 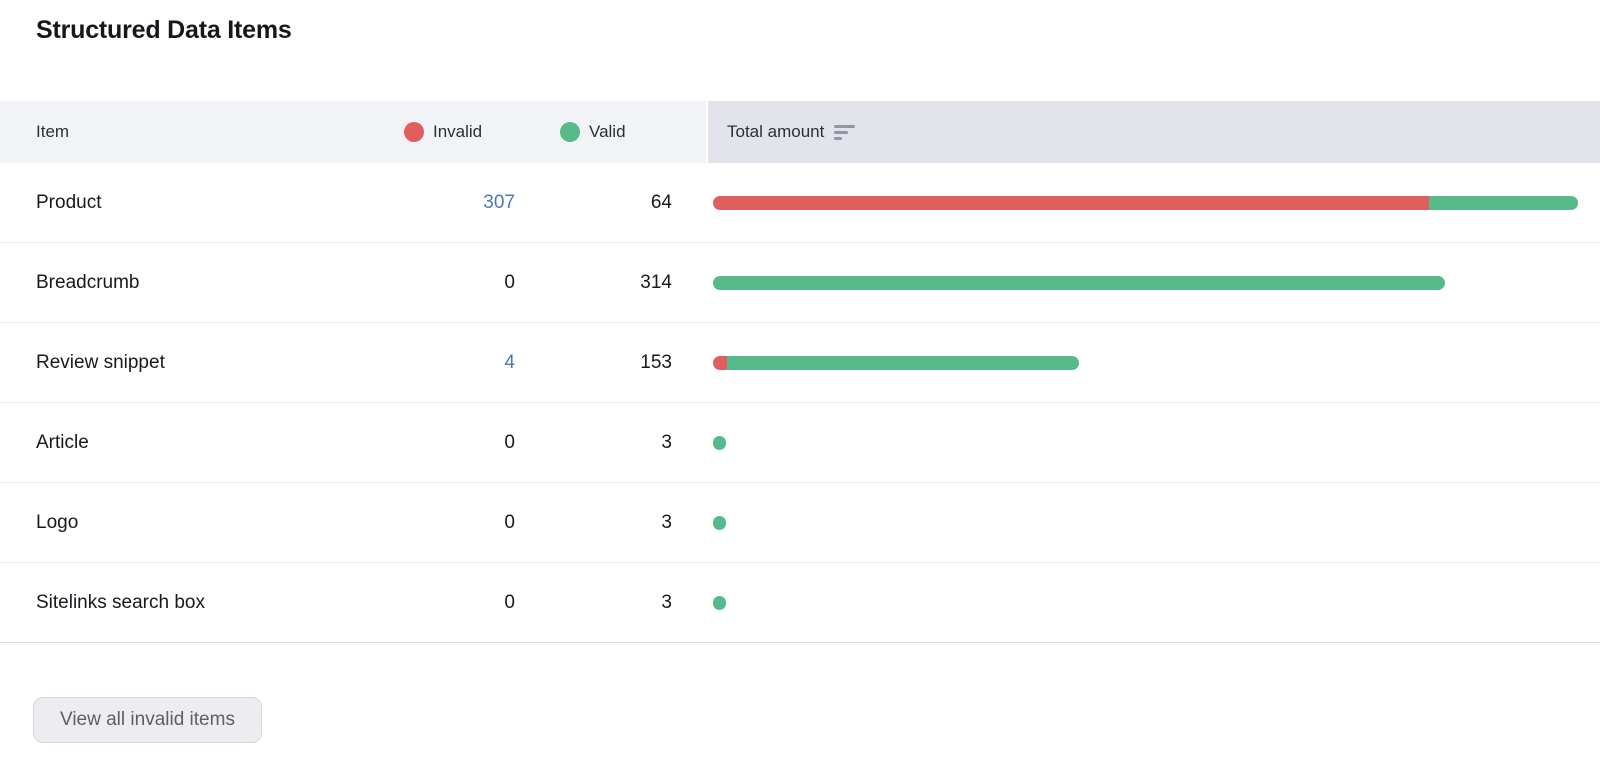 I want to click on table-header: Item Invalid Valid Total amount, so click(x=800, y=132).